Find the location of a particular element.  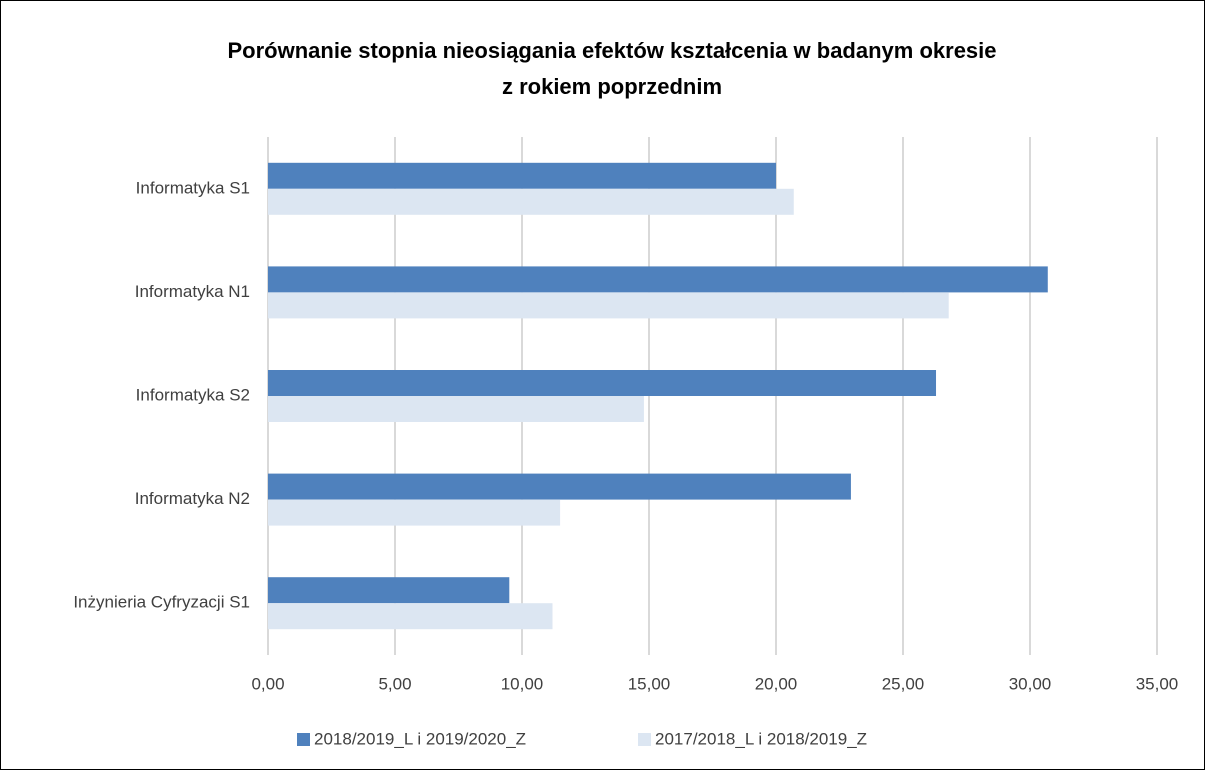

legend-label: 2017/2018_L i 2018/2019_Z is located at coordinates (761, 738).